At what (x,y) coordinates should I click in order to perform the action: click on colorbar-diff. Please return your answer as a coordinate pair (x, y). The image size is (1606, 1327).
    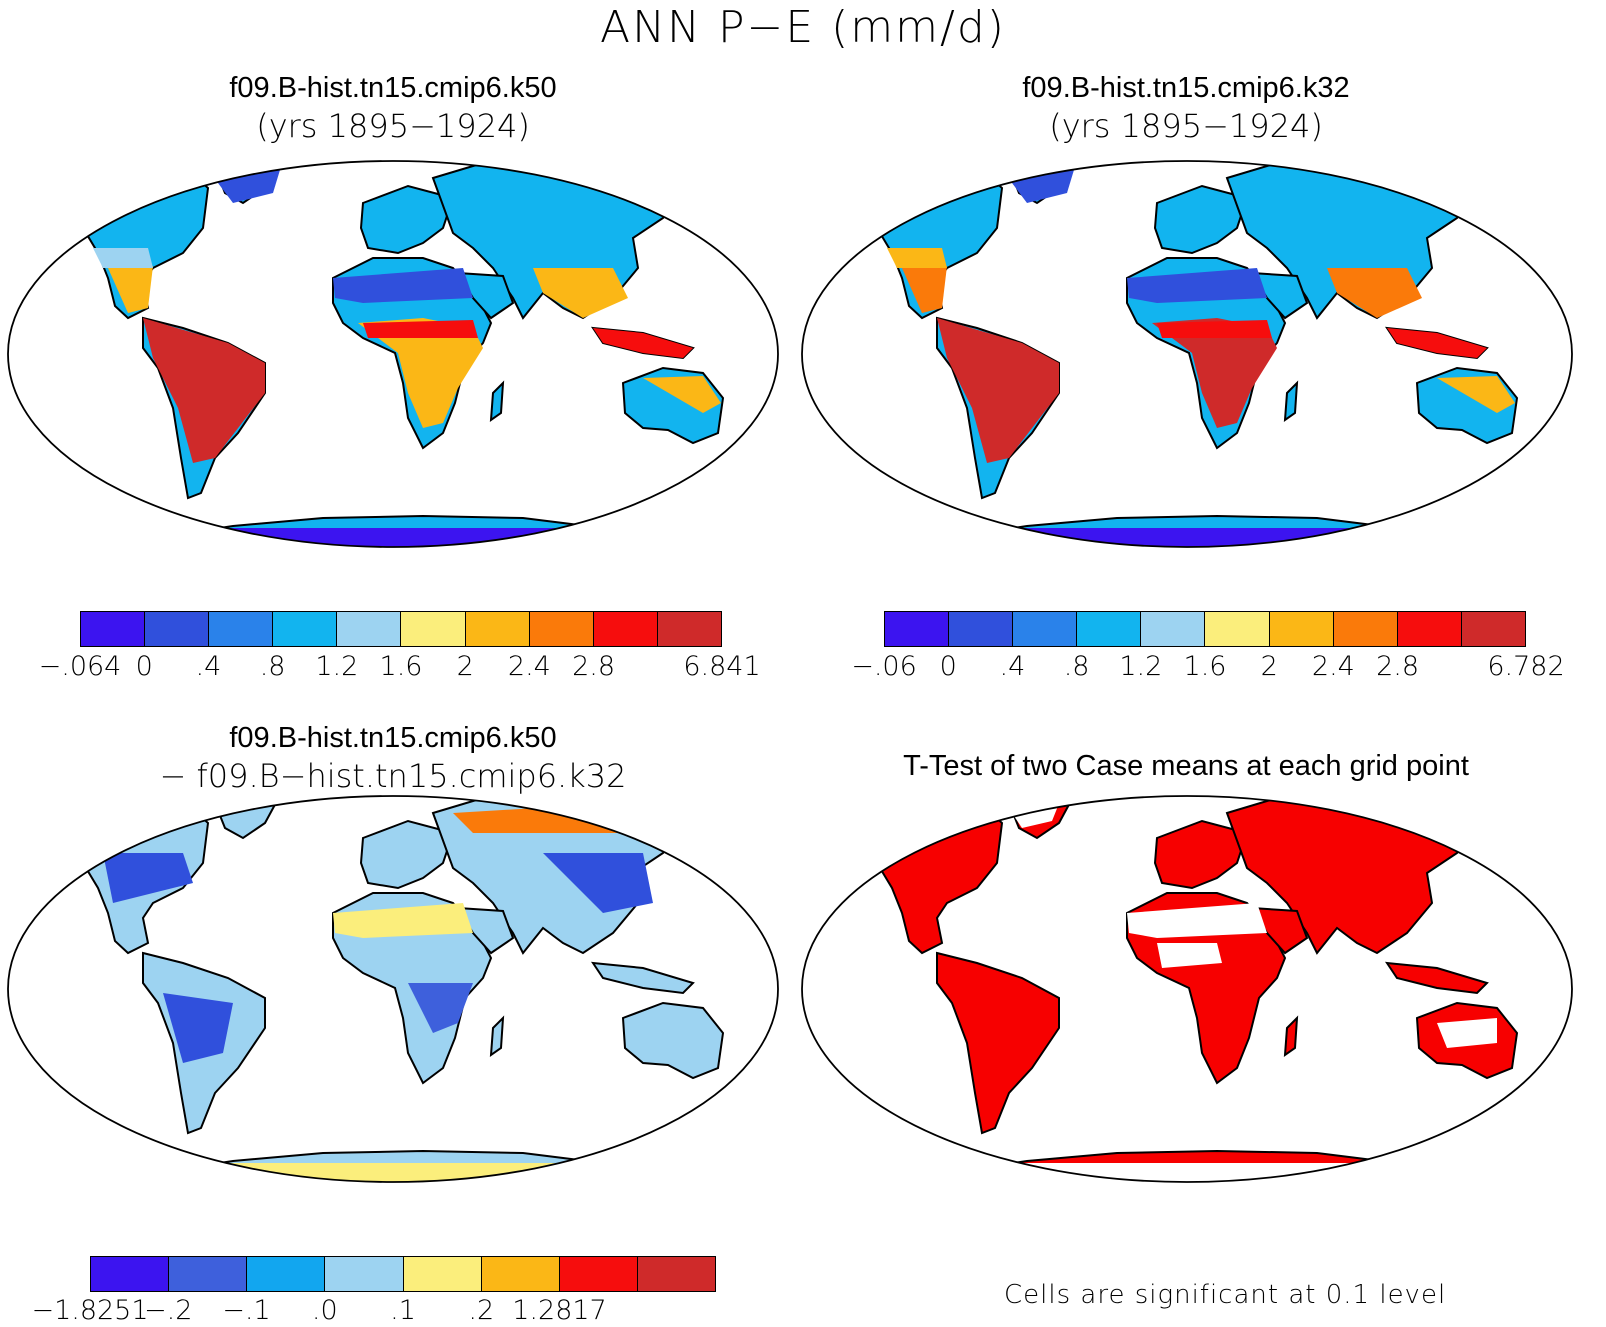
    Looking at the image, I should click on (403, 1274).